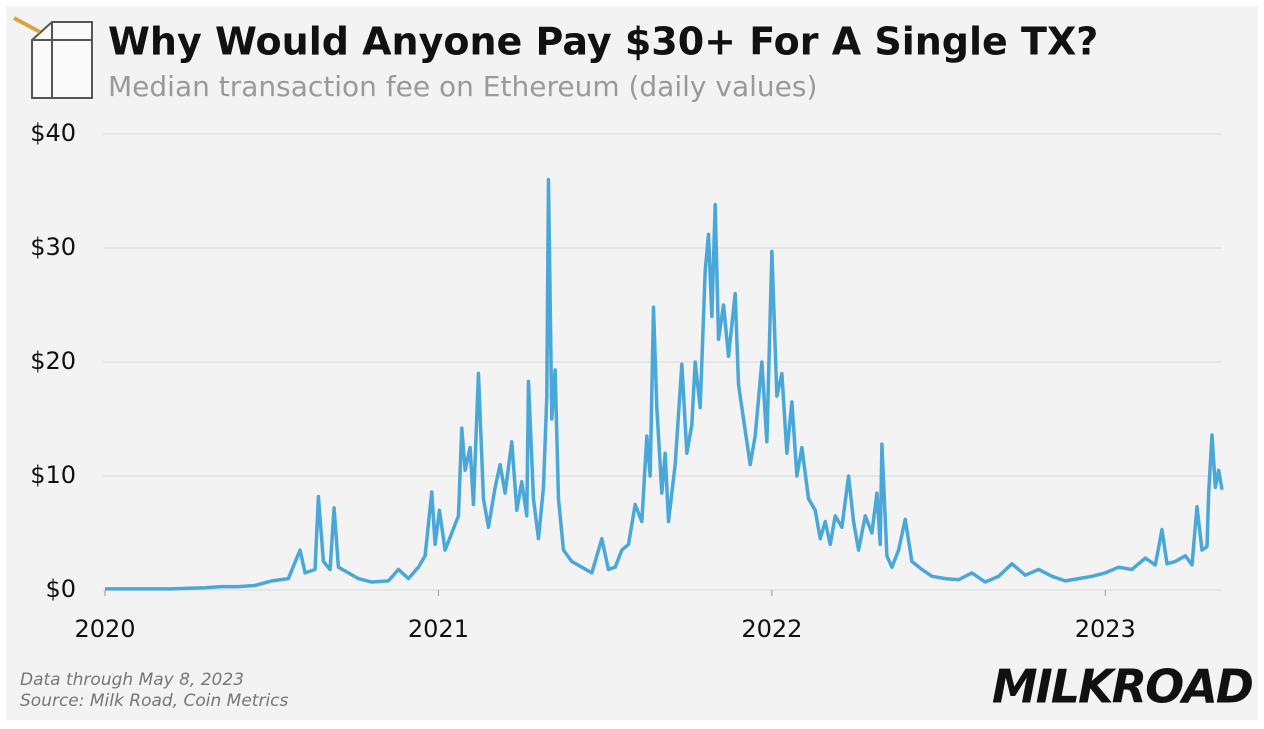 The height and width of the screenshot is (729, 1264). Describe the element at coordinates (438, 629) in the screenshot. I see `x-tick-label: 2021` at that location.